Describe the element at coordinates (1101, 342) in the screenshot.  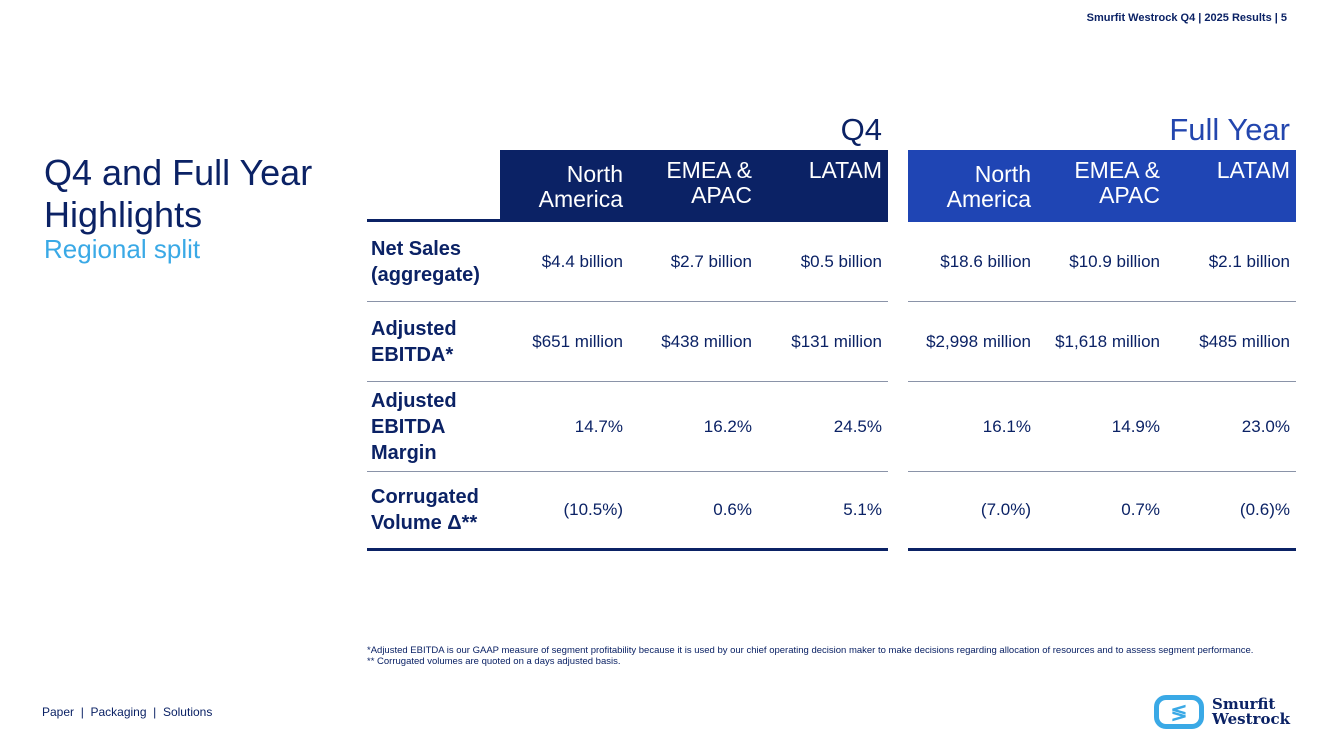
I see `cell-fy: $1,618 million` at that location.